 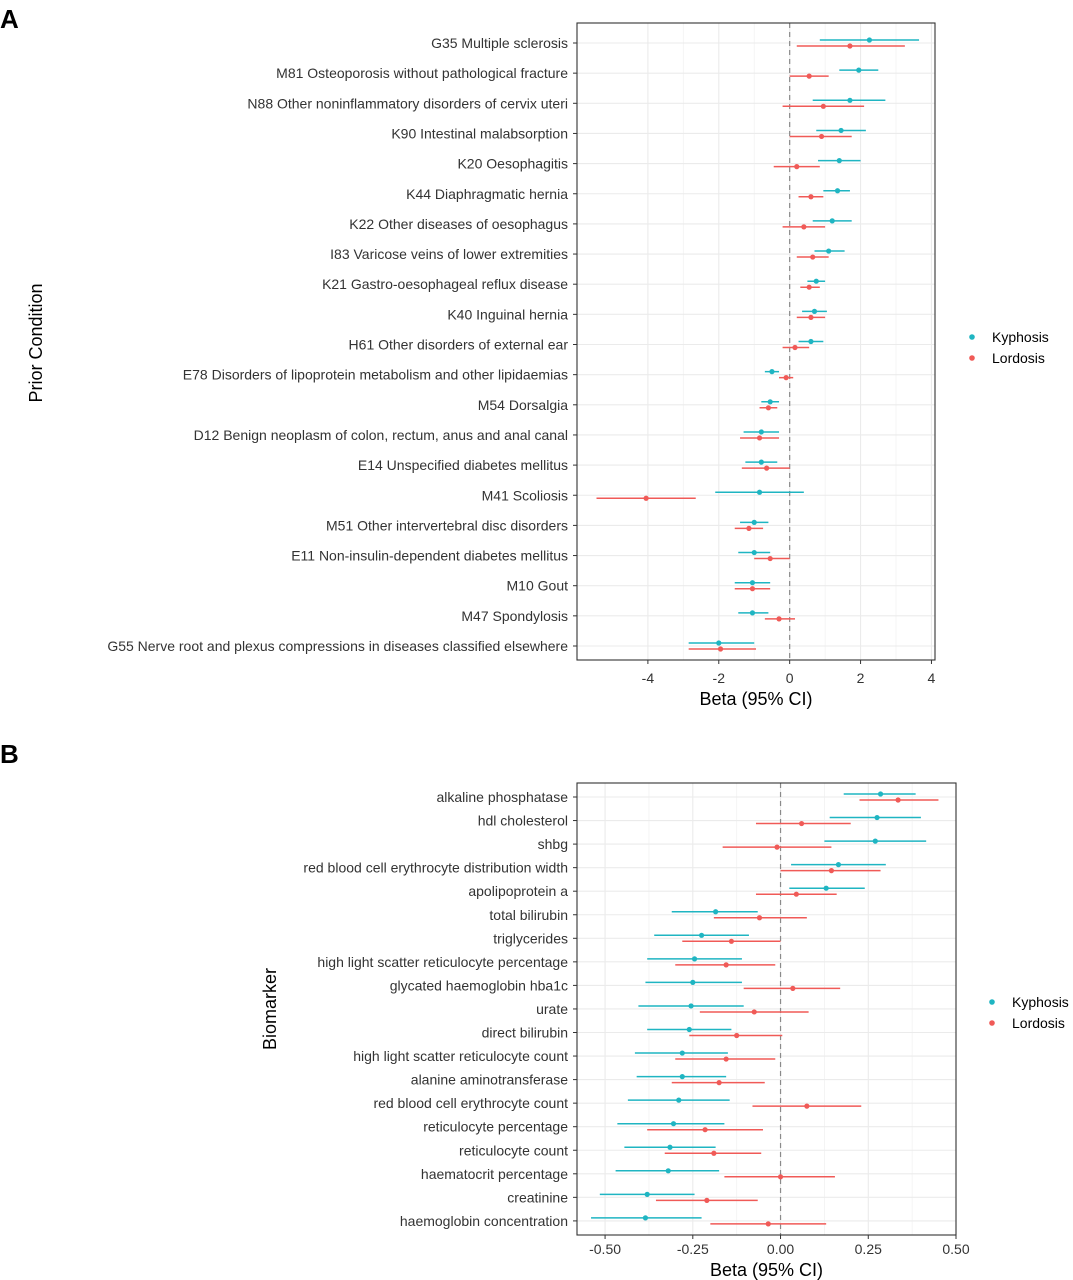 I want to click on y-tick-label: creatinine, so click(x=537, y=1197).